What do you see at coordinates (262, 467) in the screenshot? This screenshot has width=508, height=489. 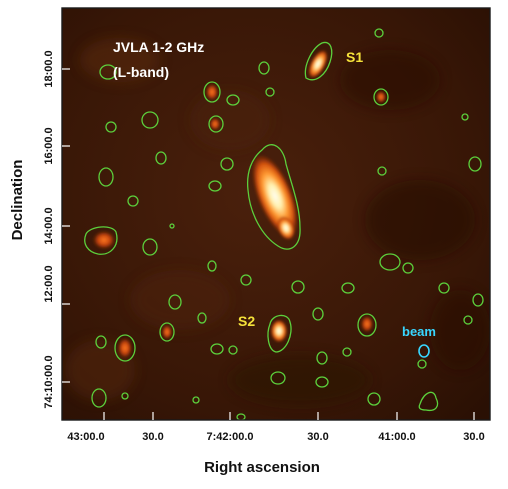 I see `x-axis-title: Right ascension` at bounding box center [262, 467].